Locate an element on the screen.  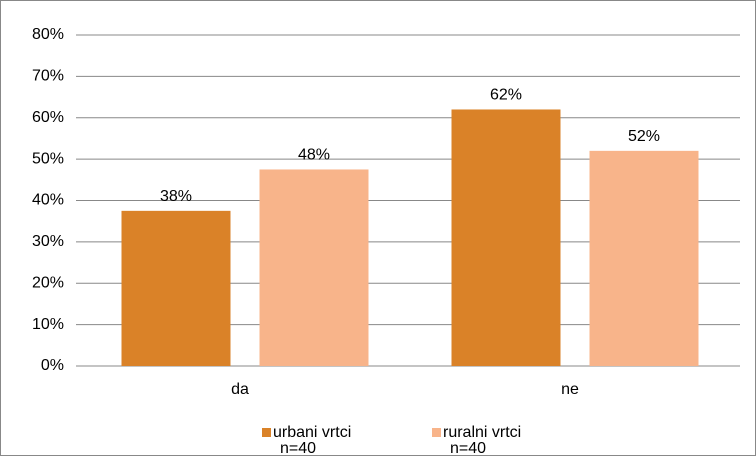
value-label: 52% is located at coordinates (644, 136).